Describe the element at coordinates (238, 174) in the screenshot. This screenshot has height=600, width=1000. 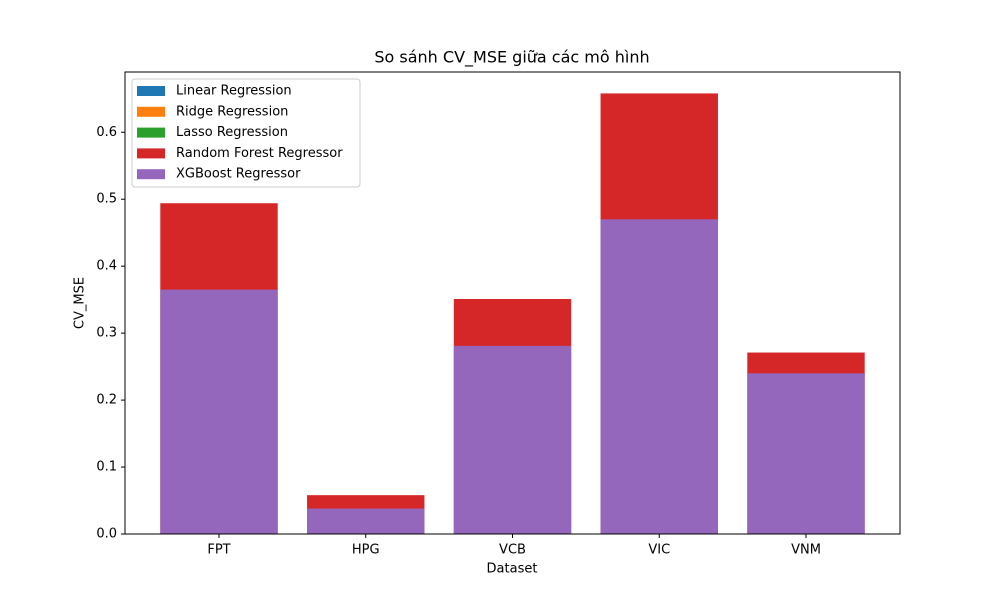
I see `legend-label: XGBoost Regressor` at that location.